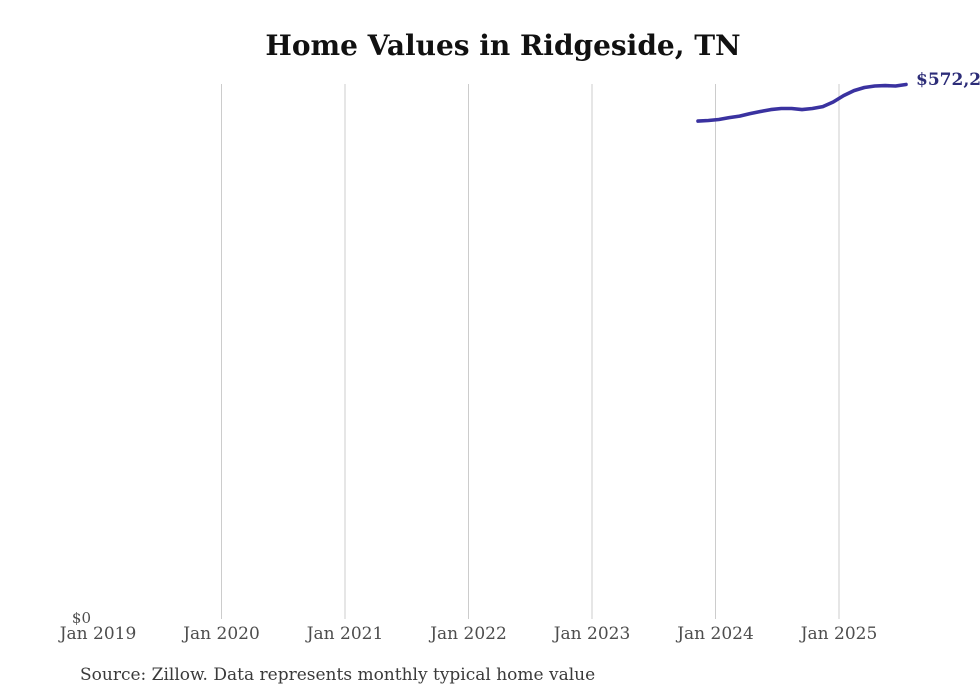  Describe the element at coordinates (221, 634) in the screenshot. I see `x-tick-label: Jan 2020` at that location.